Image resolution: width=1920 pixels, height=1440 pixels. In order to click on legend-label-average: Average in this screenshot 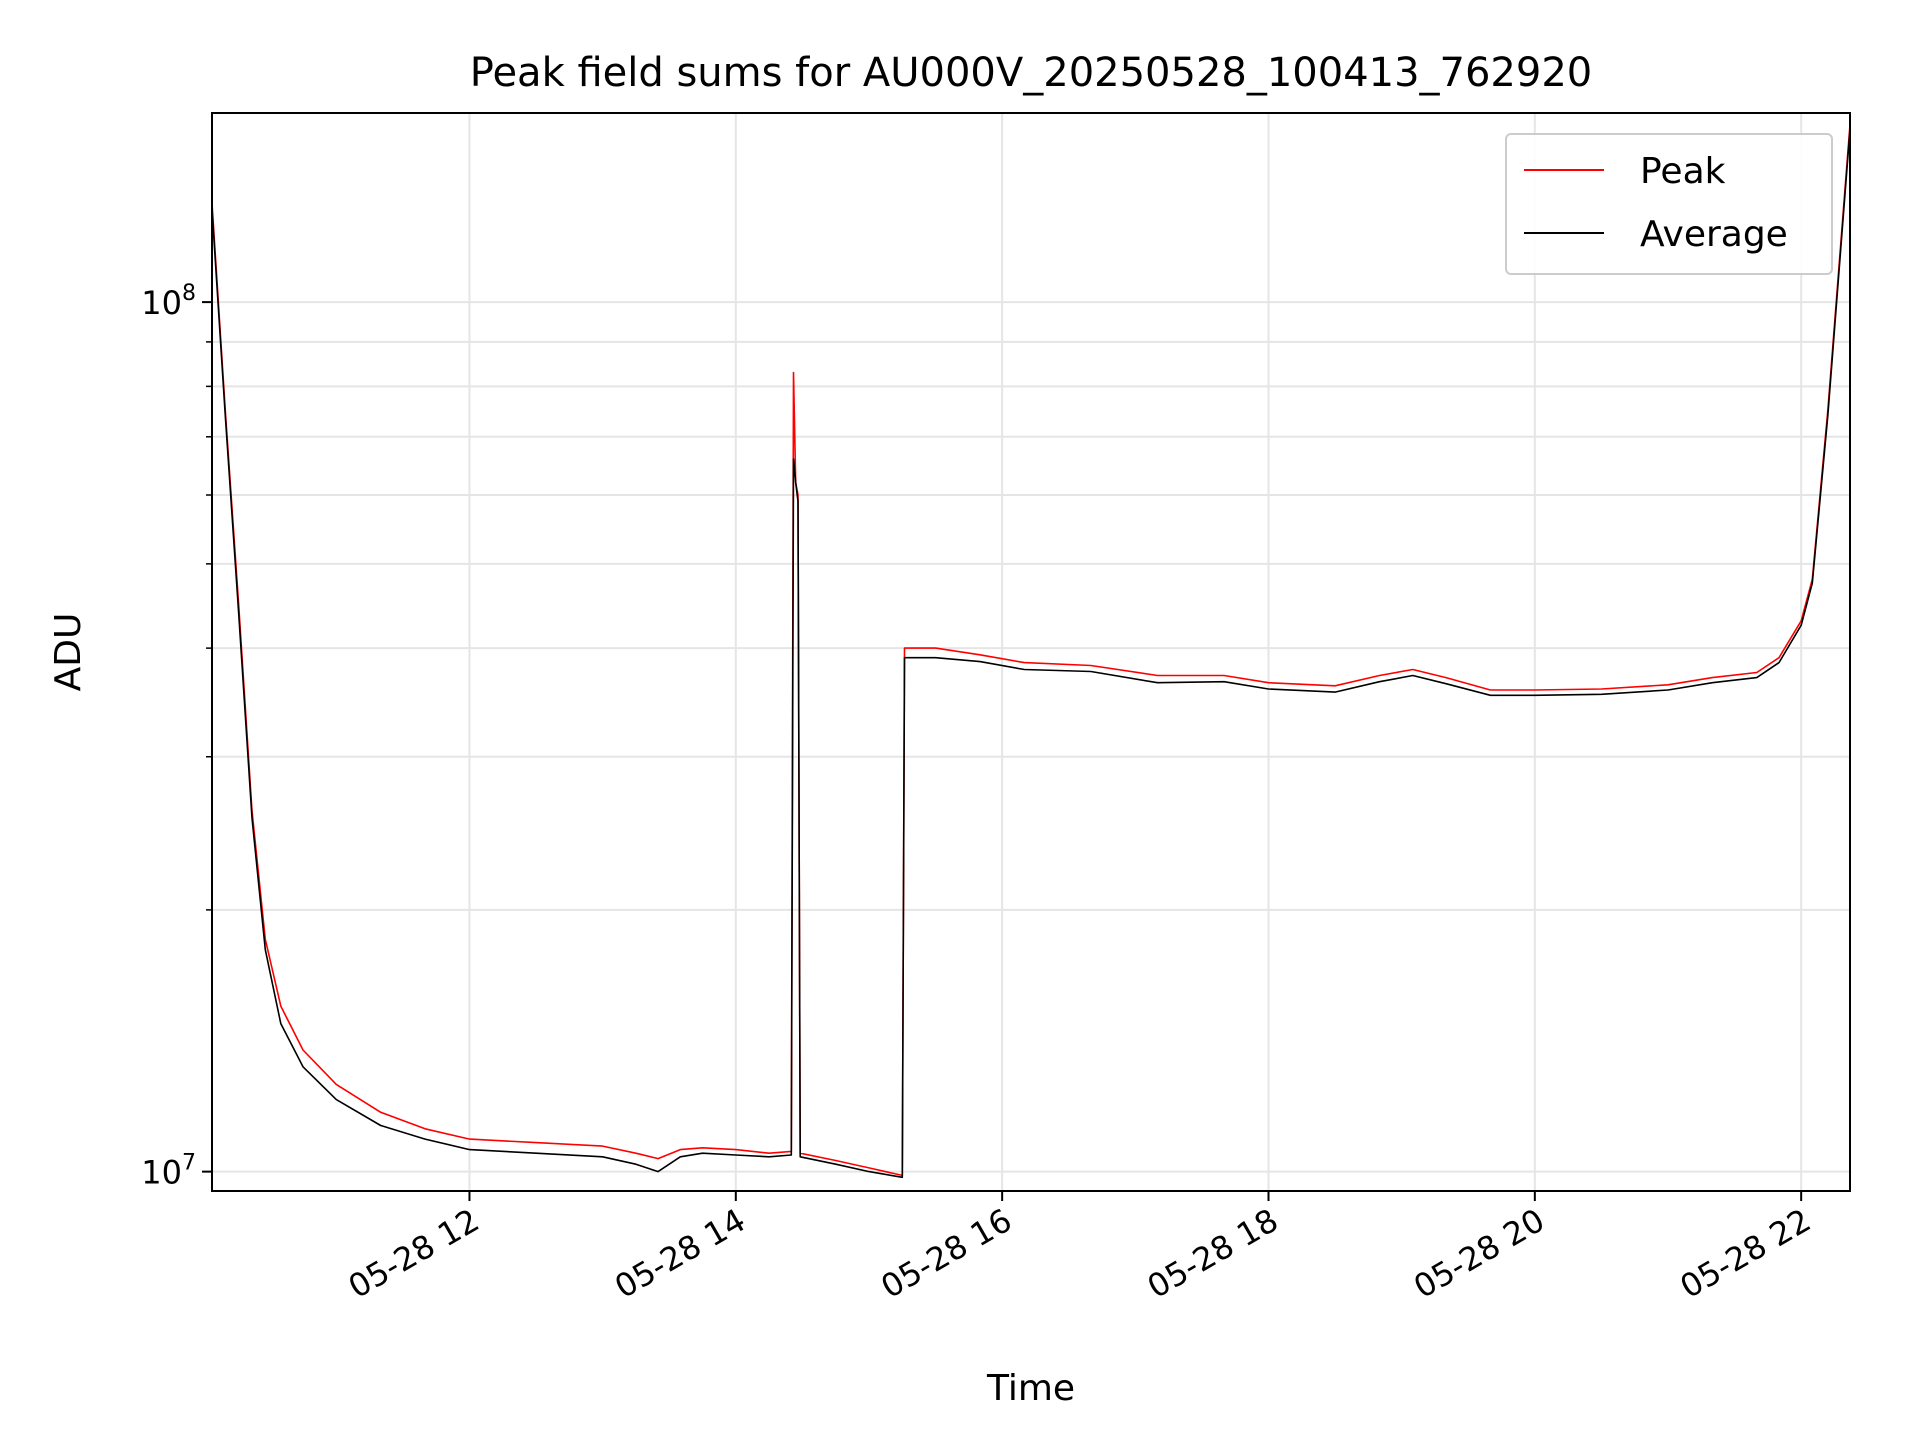, I will do `click(1714, 234)`.